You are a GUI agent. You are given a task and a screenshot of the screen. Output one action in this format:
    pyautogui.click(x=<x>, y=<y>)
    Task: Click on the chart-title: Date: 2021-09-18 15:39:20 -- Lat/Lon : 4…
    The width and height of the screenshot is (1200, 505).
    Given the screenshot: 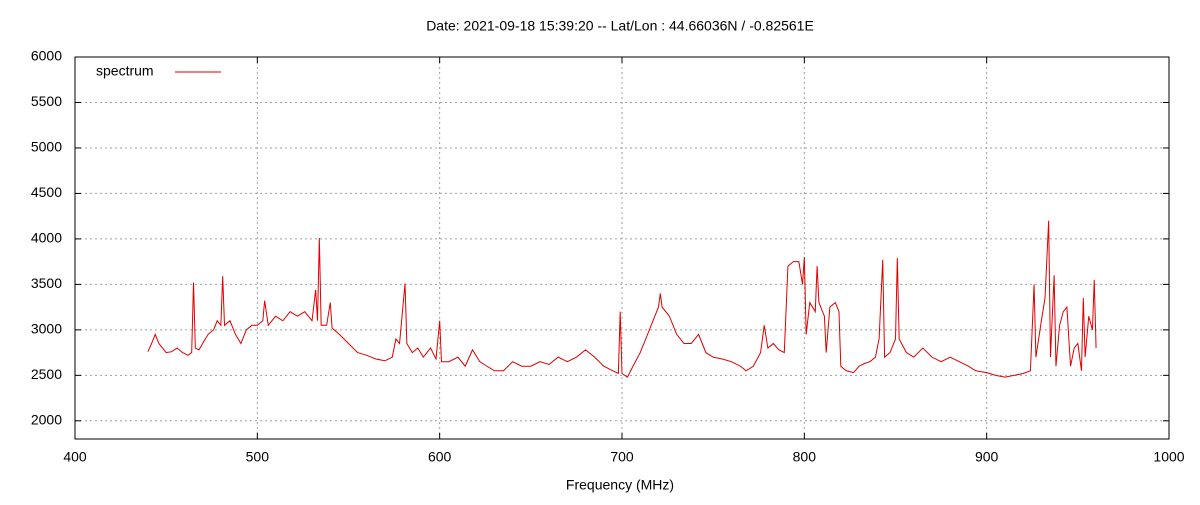 What is the action you would take?
    pyautogui.click(x=620, y=26)
    